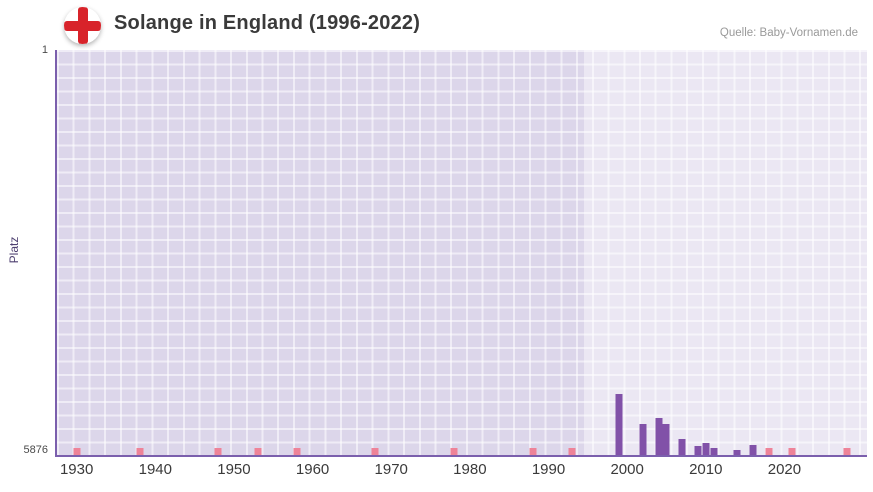 Image resolution: width=873 pixels, height=492 pixels. Describe the element at coordinates (714, 451) in the screenshot. I see `bar-2011` at that location.